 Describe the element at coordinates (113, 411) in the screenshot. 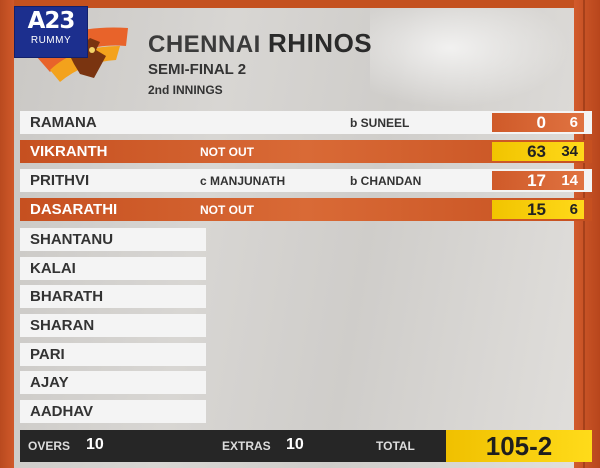

I see `yet-to-bat-item: AADHAV` at that location.